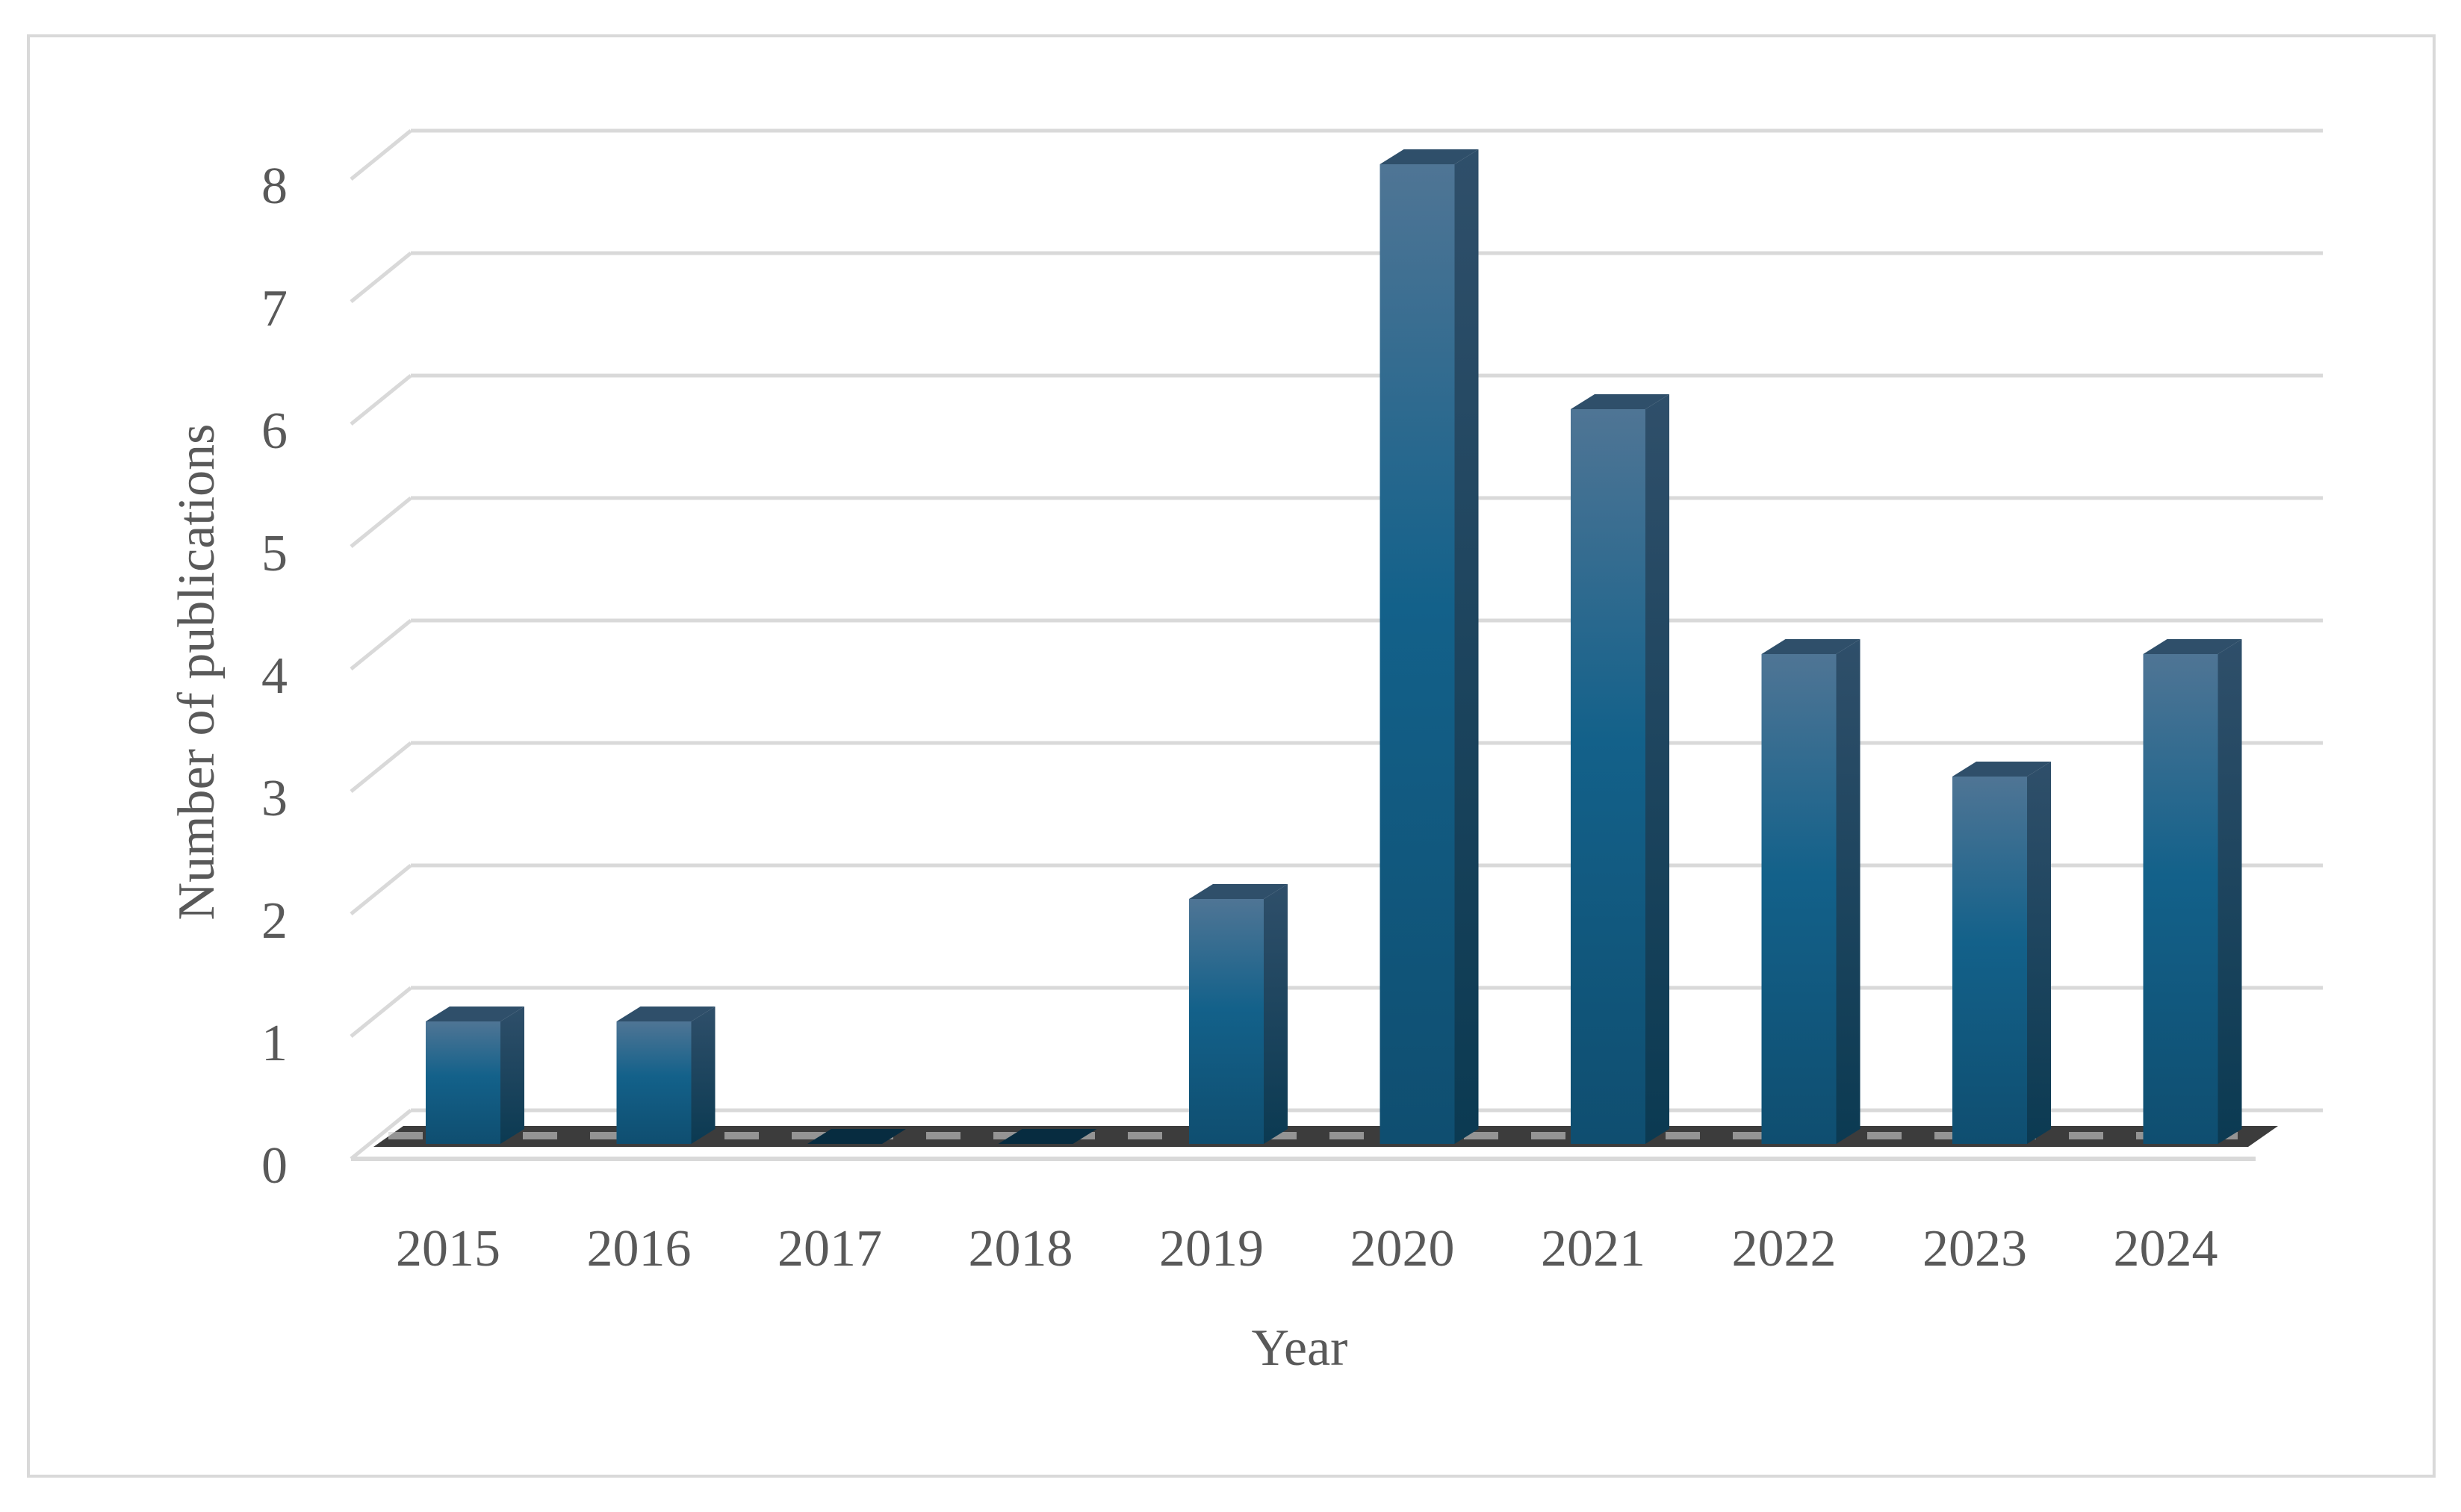 The height and width of the screenshot is (1512, 2461). I want to click on bar-2021, so click(1620, 769).